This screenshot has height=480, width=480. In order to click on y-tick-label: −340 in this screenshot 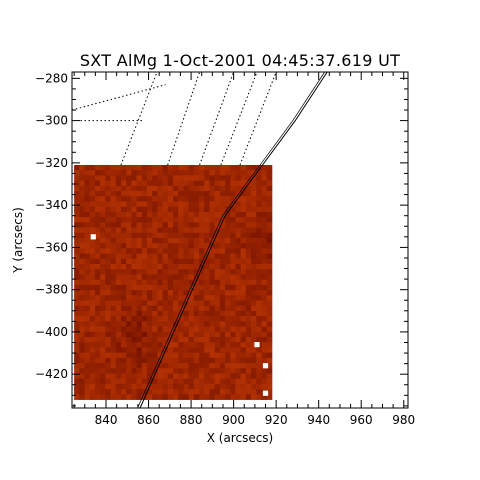, I will do `click(51, 205)`.